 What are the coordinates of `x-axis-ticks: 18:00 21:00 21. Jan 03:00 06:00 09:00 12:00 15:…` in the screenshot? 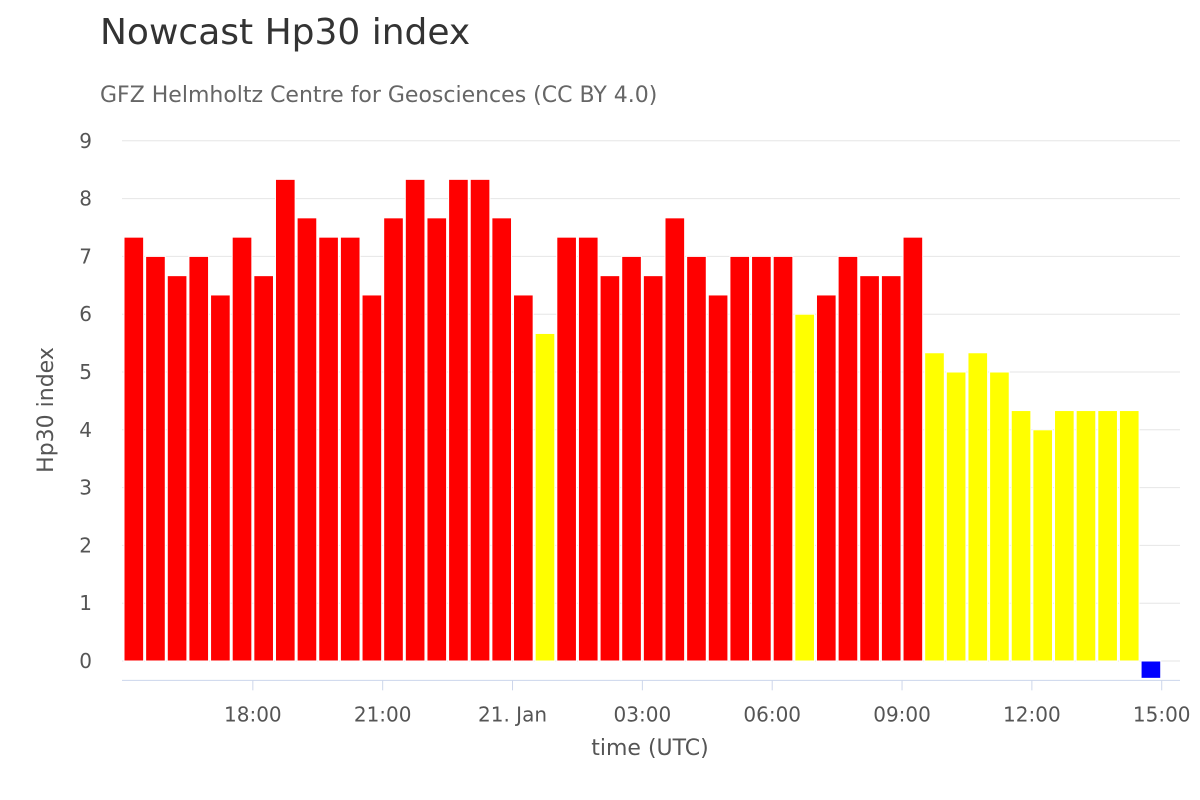 It's located at (707, 714).